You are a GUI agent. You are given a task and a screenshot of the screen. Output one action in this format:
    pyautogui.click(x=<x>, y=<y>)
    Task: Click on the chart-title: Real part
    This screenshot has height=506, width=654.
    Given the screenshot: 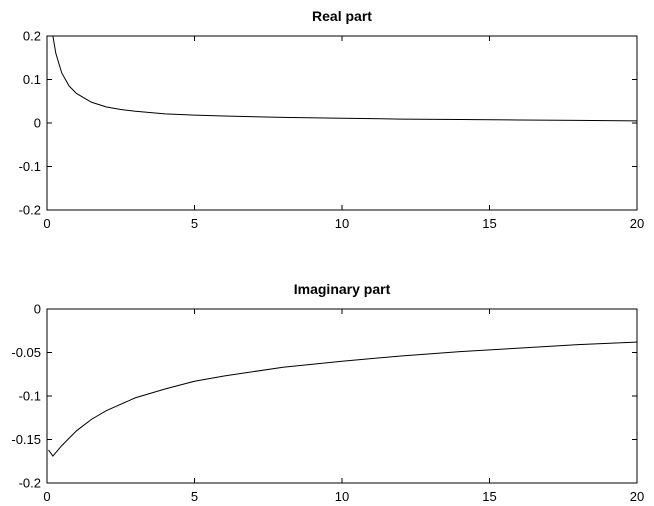 What is the action you would take?
    pyautogui.click(x=342, y=16)
    